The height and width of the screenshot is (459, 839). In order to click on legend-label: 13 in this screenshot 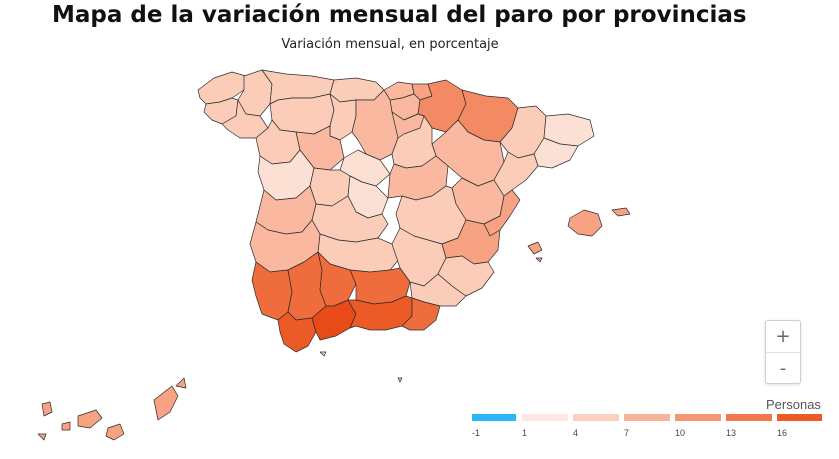, I will do `click(731, 433)`.